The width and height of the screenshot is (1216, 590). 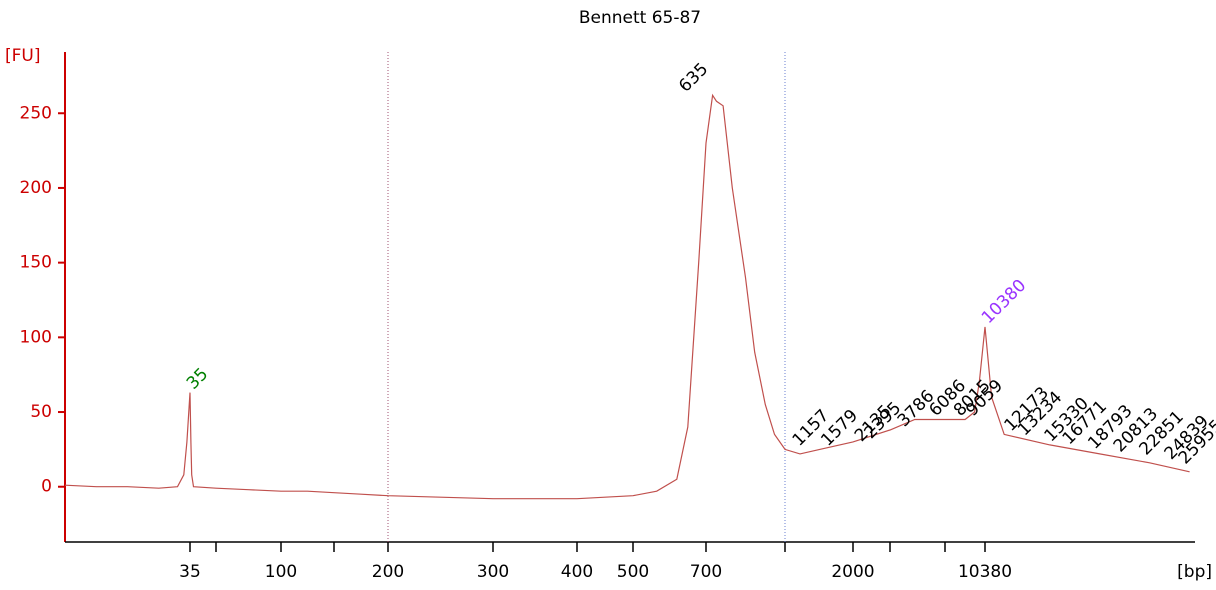 I want to click on x-tick-label: 2000, so click(x=852, y=572).